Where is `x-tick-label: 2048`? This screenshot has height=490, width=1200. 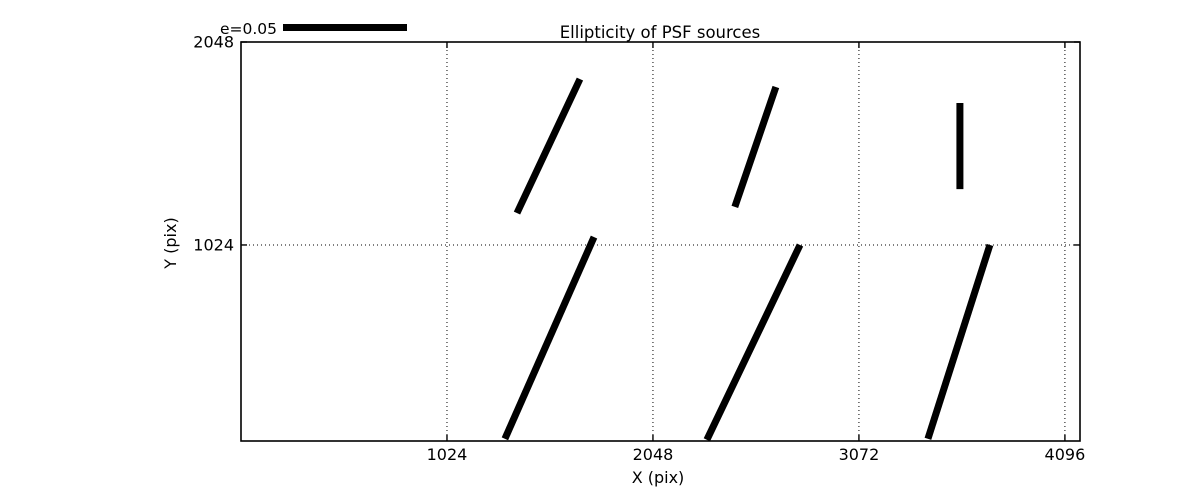
x-tick-label: 2048 is located at coordinates (653, 454).